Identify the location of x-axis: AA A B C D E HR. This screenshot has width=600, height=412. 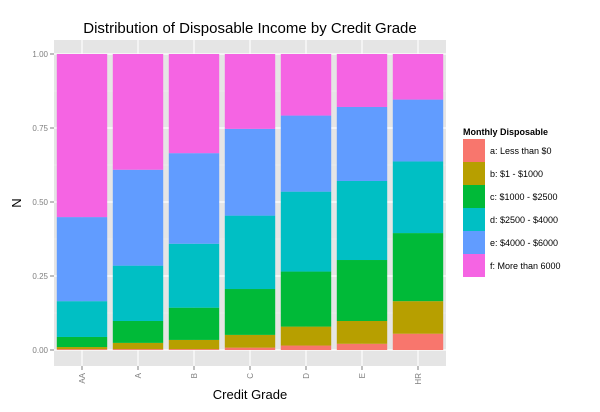
(250, 375).